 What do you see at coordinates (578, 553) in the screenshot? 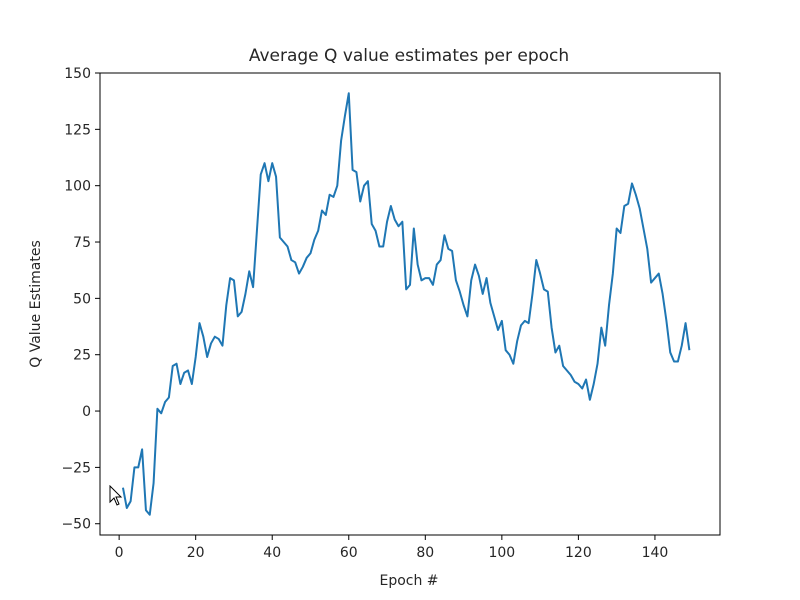
I see `x-tick-label: 120` at bounding box center [578, 553].